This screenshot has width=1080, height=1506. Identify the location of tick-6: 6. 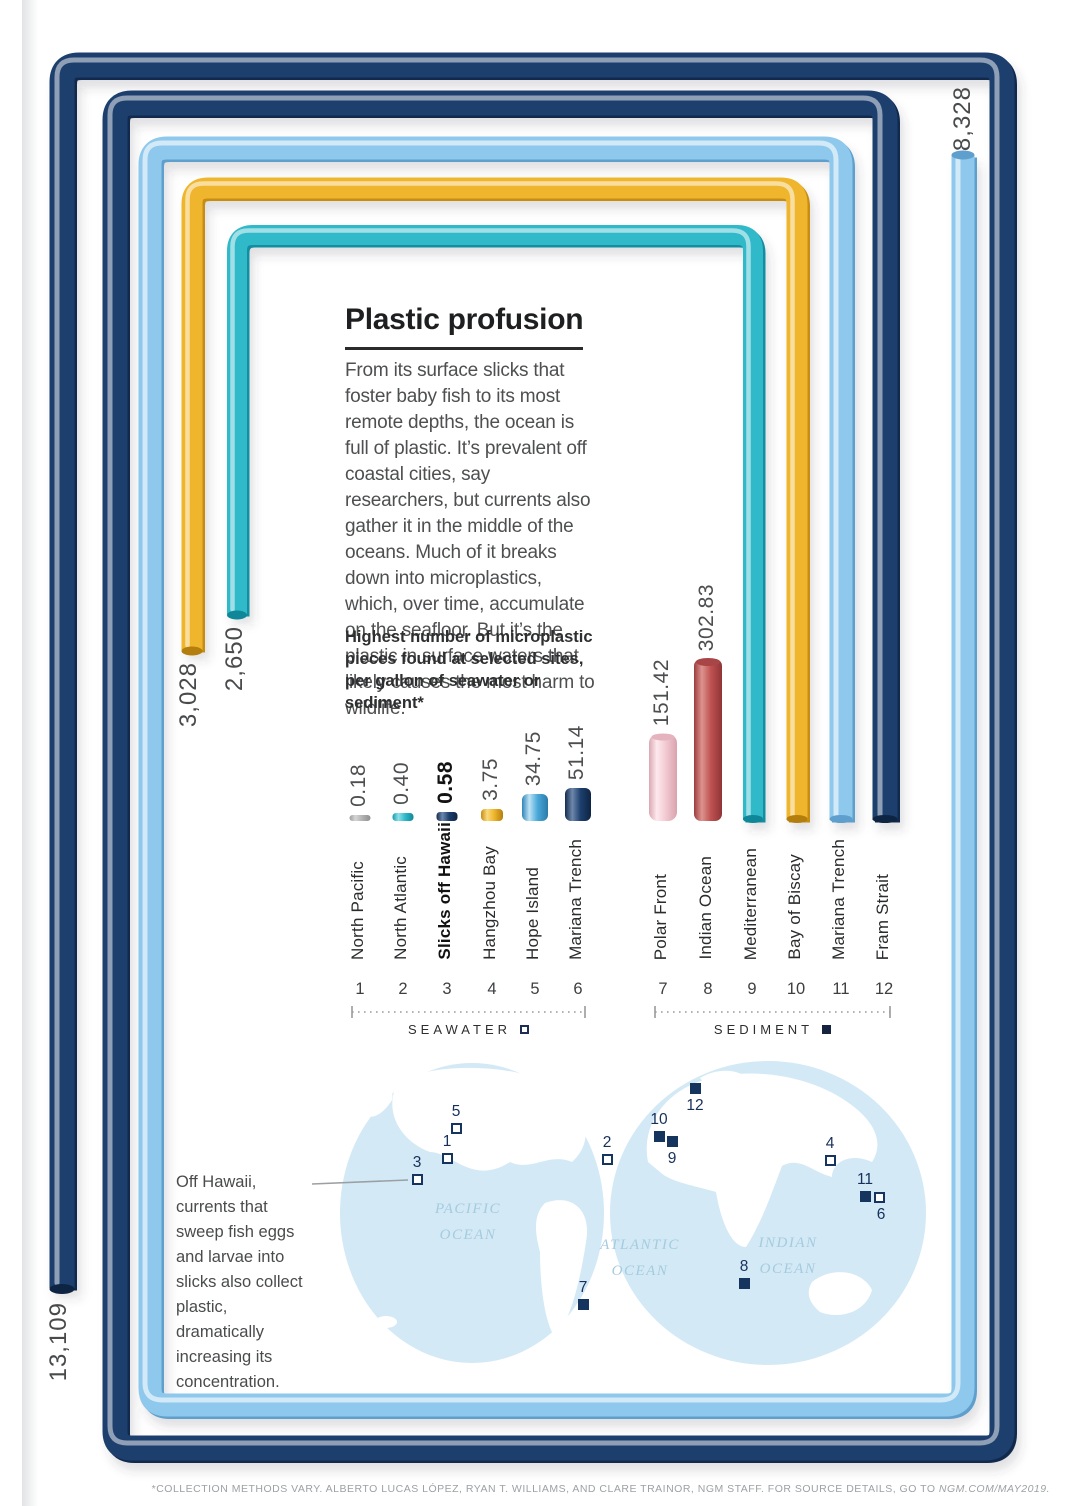
(578, 989).